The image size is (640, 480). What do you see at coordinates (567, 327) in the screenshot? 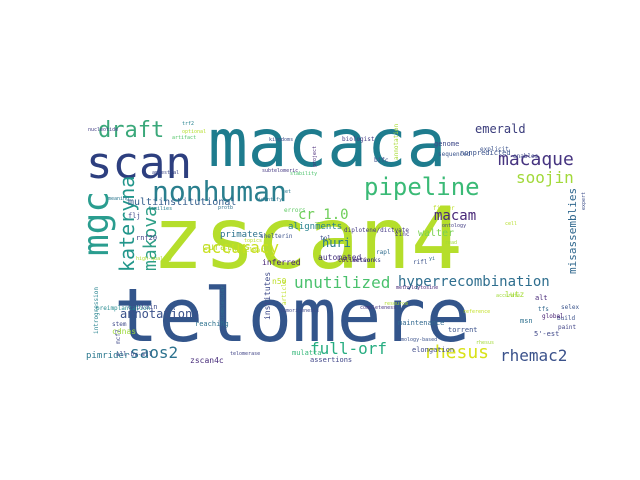
I see `cloud-word-paint: paint` at bounding box center [567, 327].